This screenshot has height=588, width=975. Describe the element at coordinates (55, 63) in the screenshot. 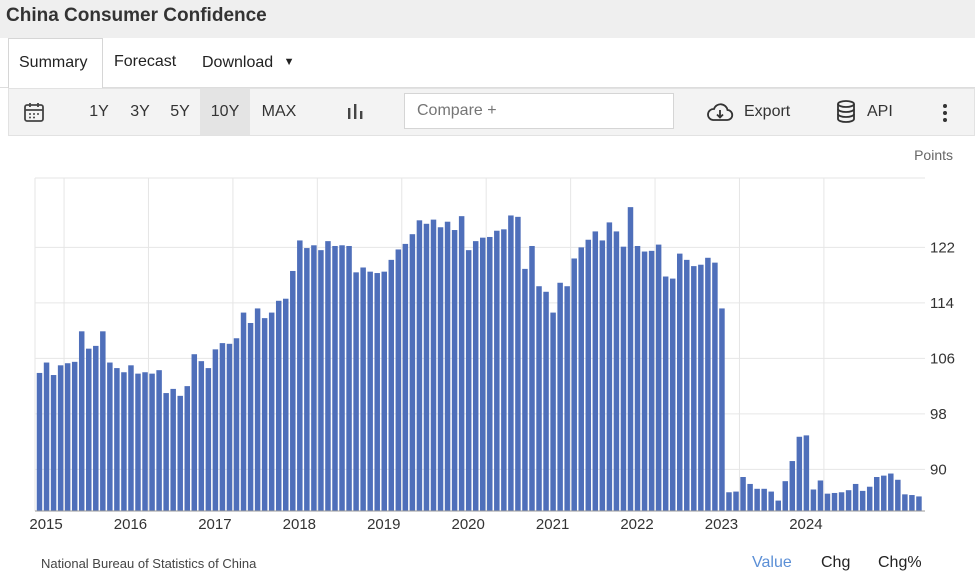

I see `tab-summary: Summary` at that location.